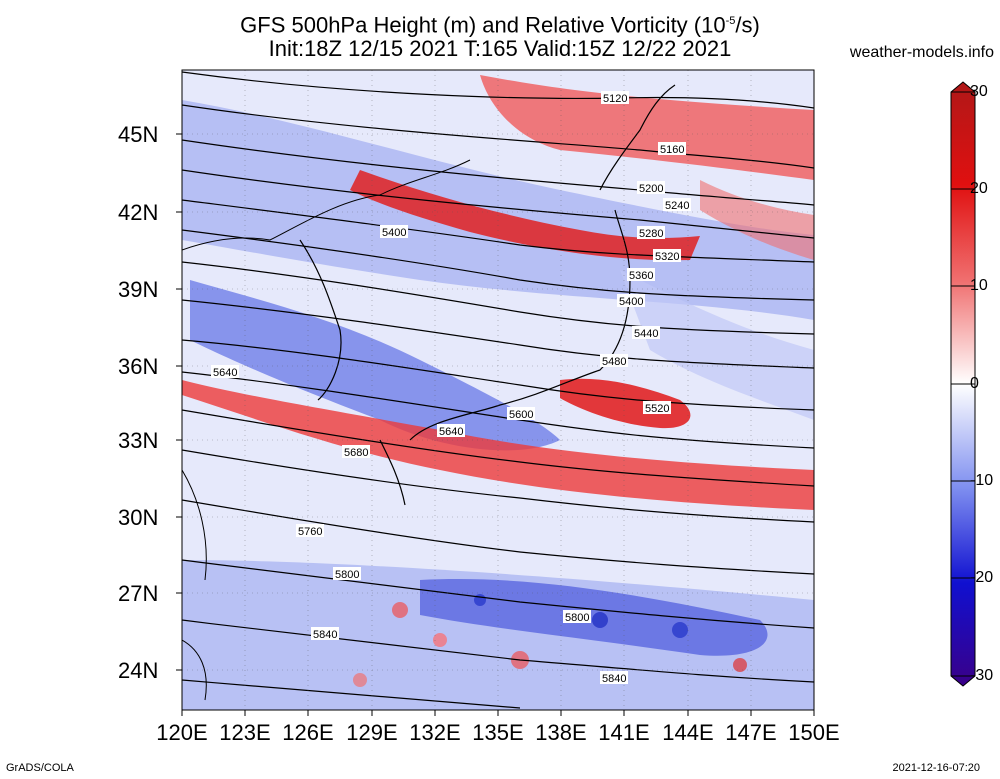 This screenshot has width=1000, height=779. Describe the element at coordinates (979, 285) in the screenshot. I see `colorbar-label: 10` at that location.